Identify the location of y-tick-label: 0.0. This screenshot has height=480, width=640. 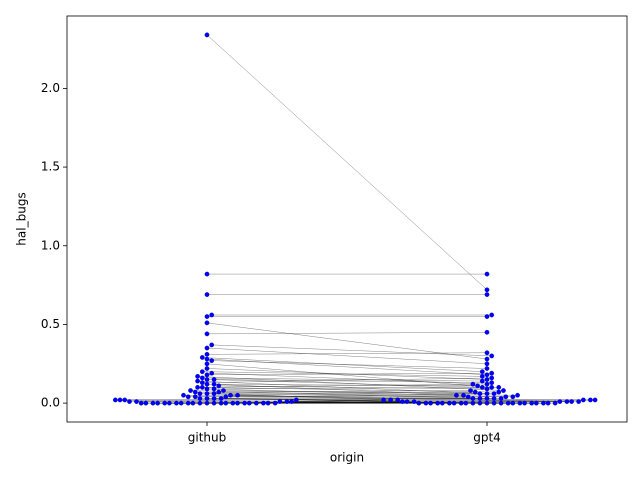
(50, 403).